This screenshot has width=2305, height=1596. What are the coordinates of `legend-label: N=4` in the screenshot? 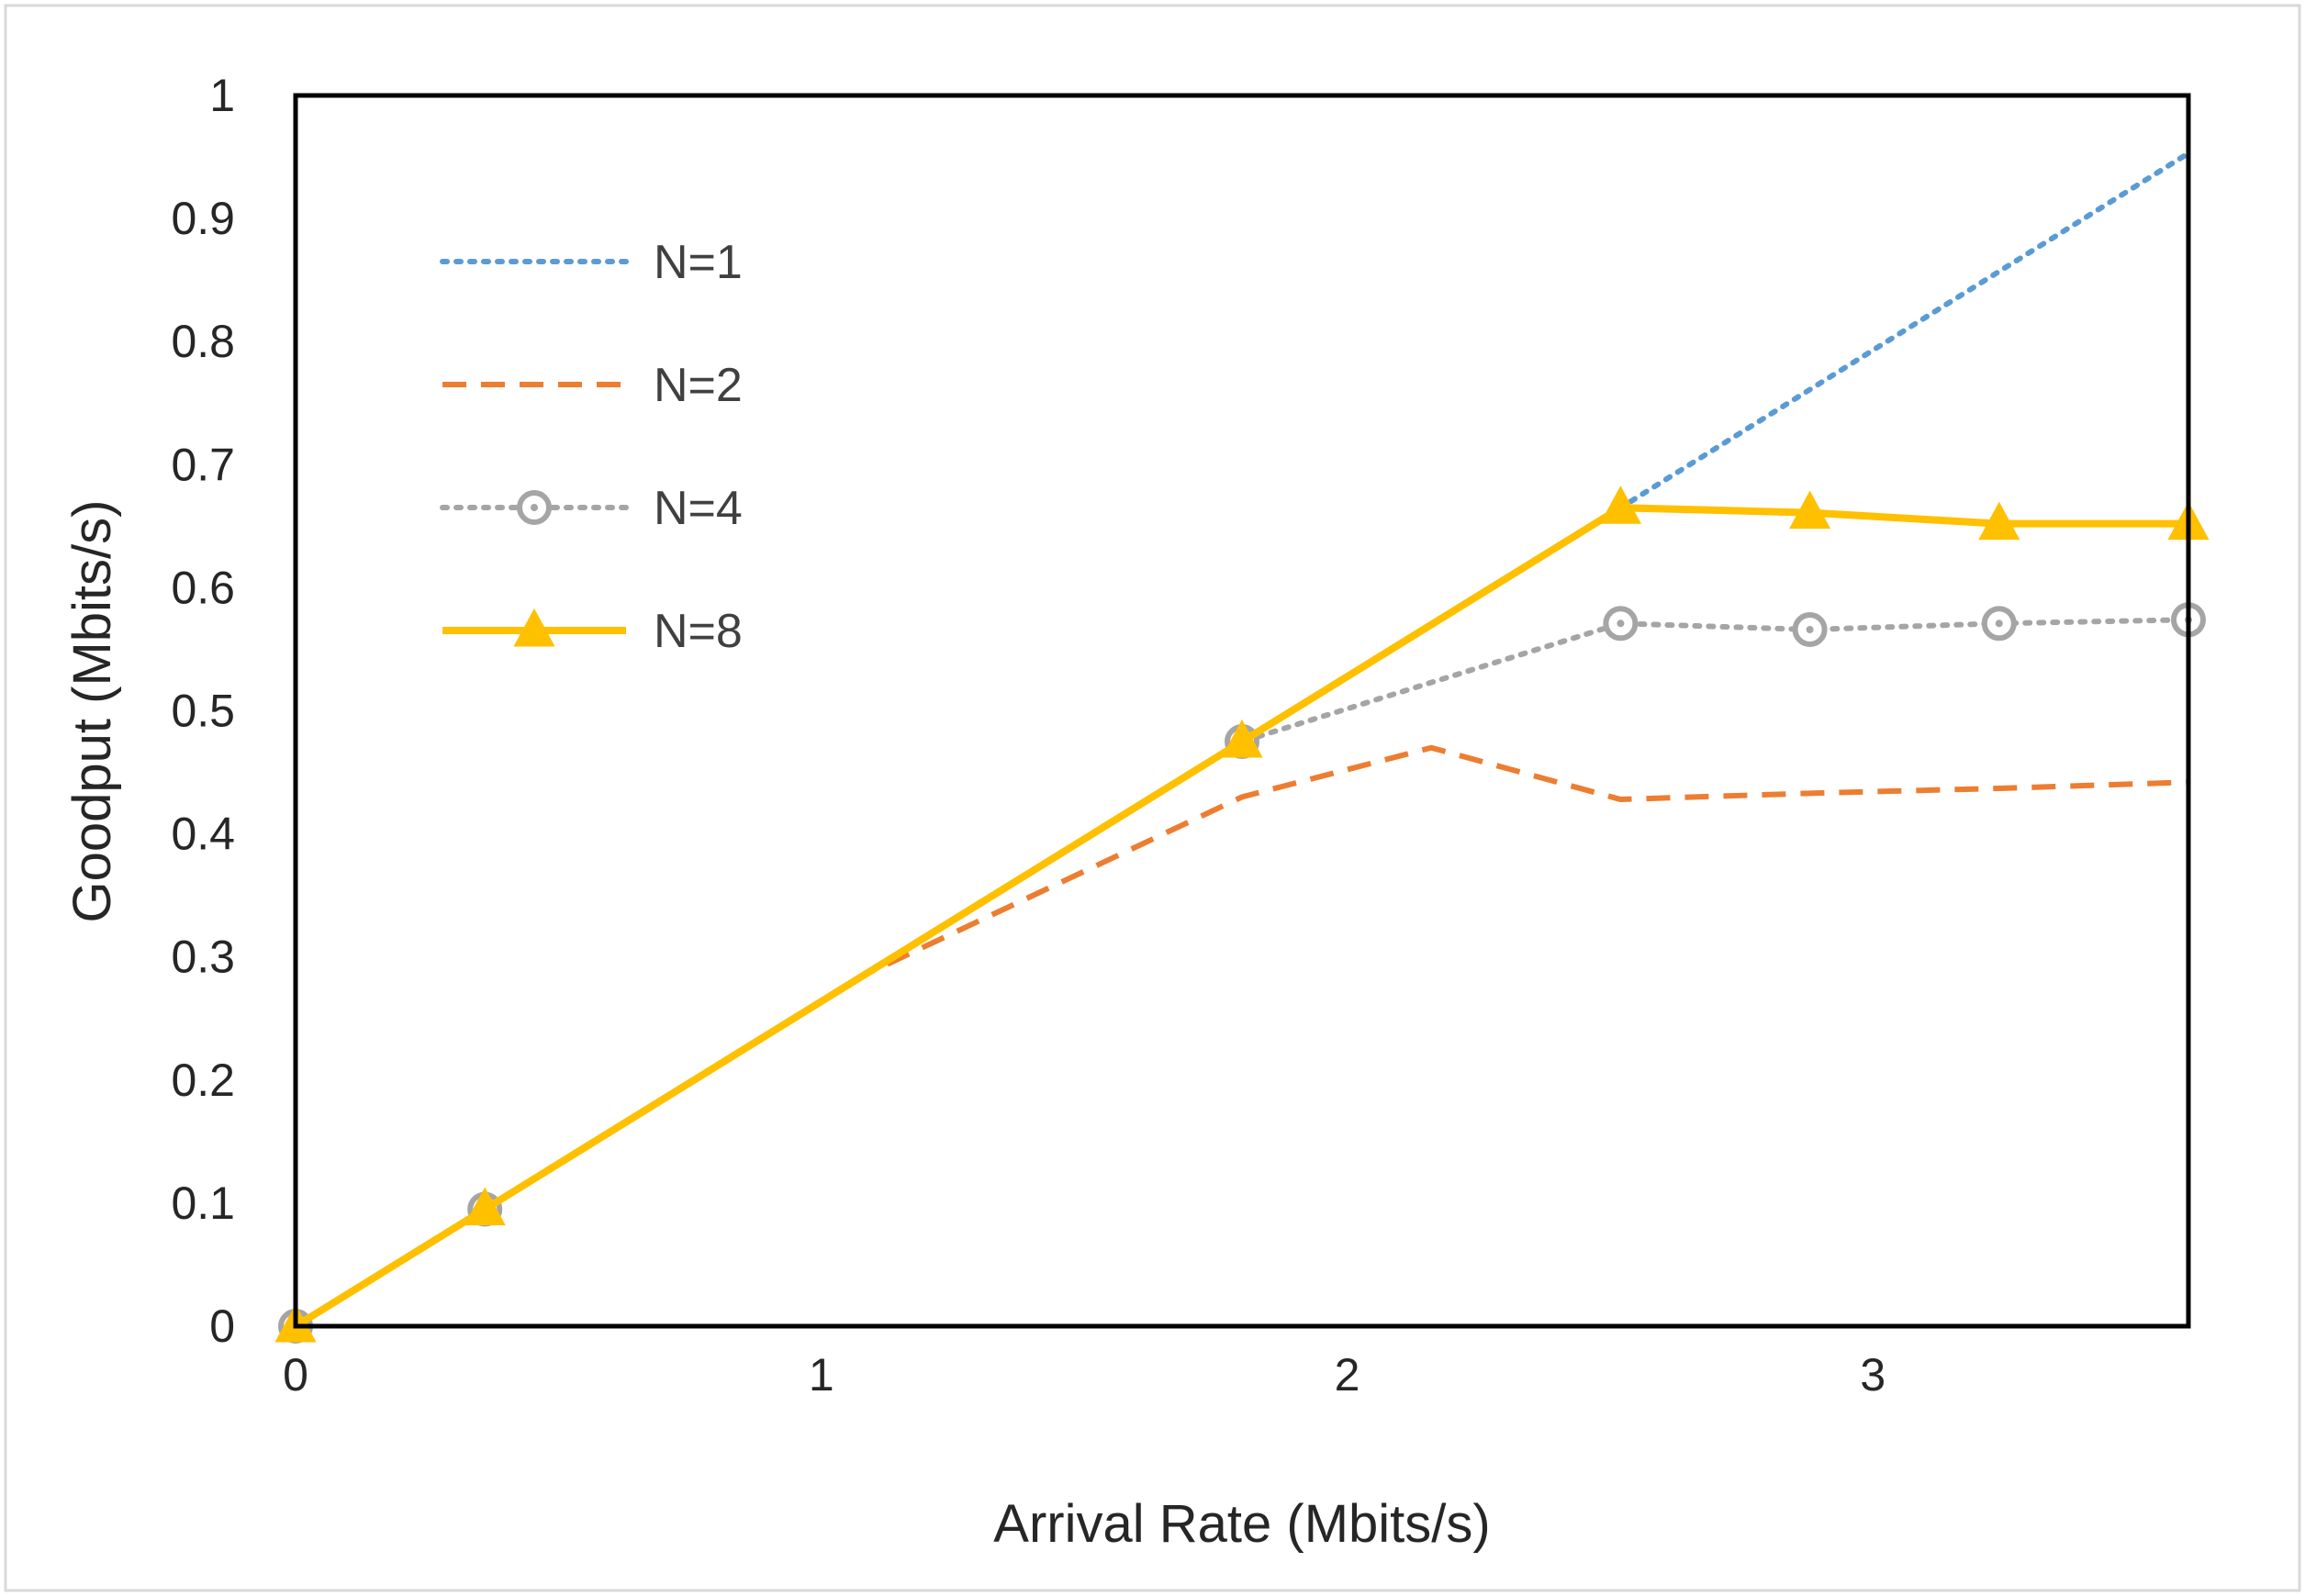 It's located at (698, 508).